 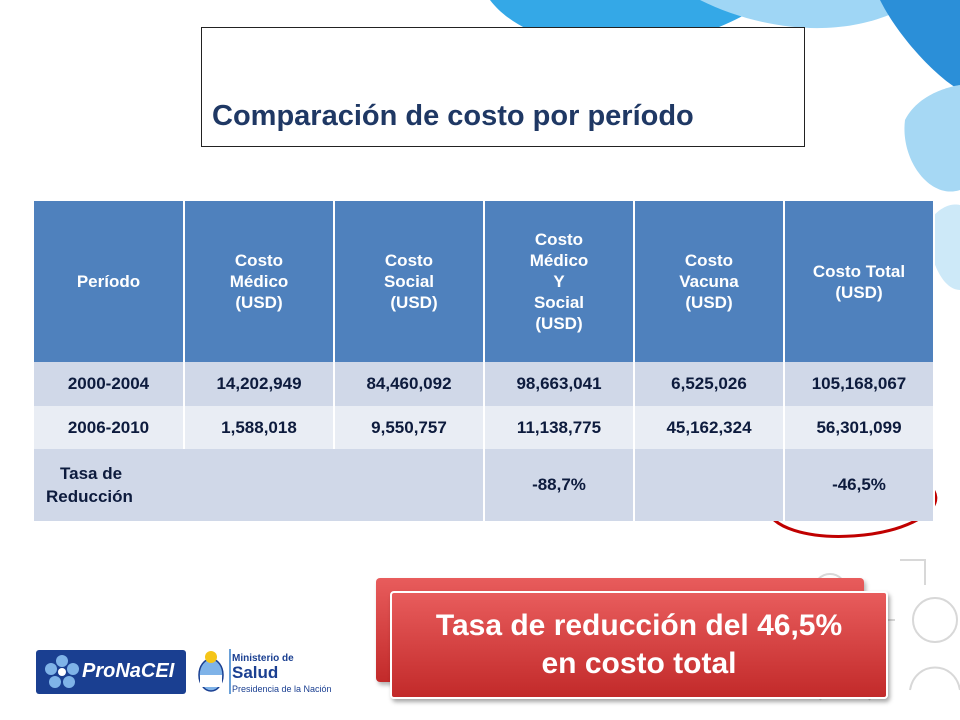 I want to click on pronacei-logo-text: ProNaCEI, so click(x=128, y=671).